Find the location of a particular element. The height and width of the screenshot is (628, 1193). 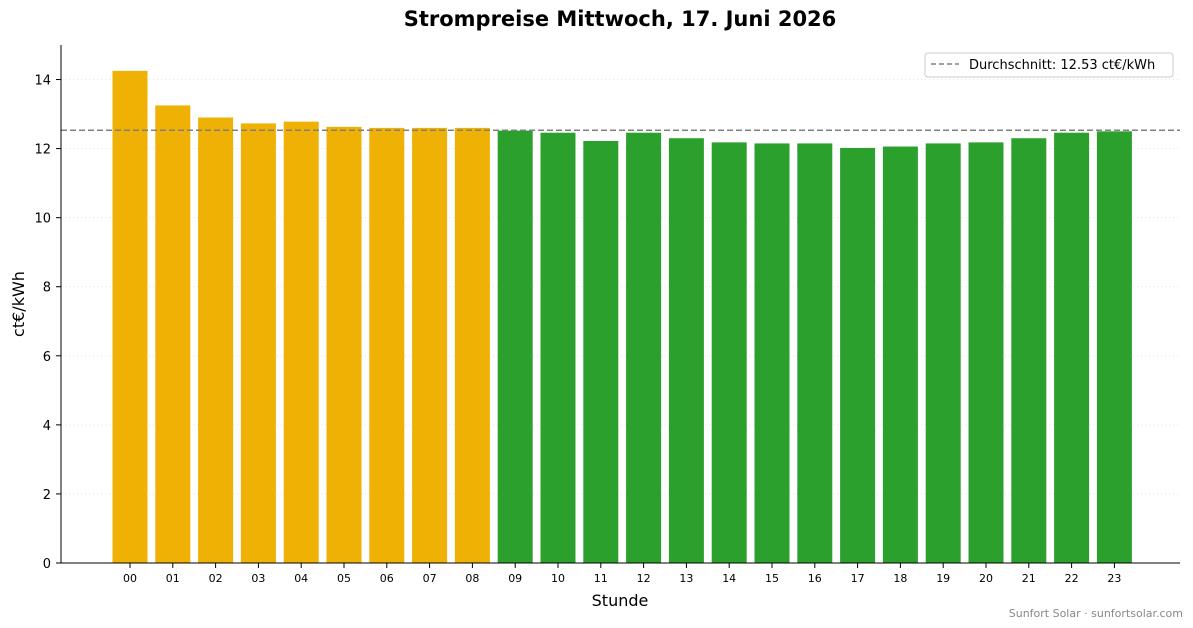

legend-average-label: Durchschnitt: 12.53 ct€/kWh is located at coordinates (1062, 65).